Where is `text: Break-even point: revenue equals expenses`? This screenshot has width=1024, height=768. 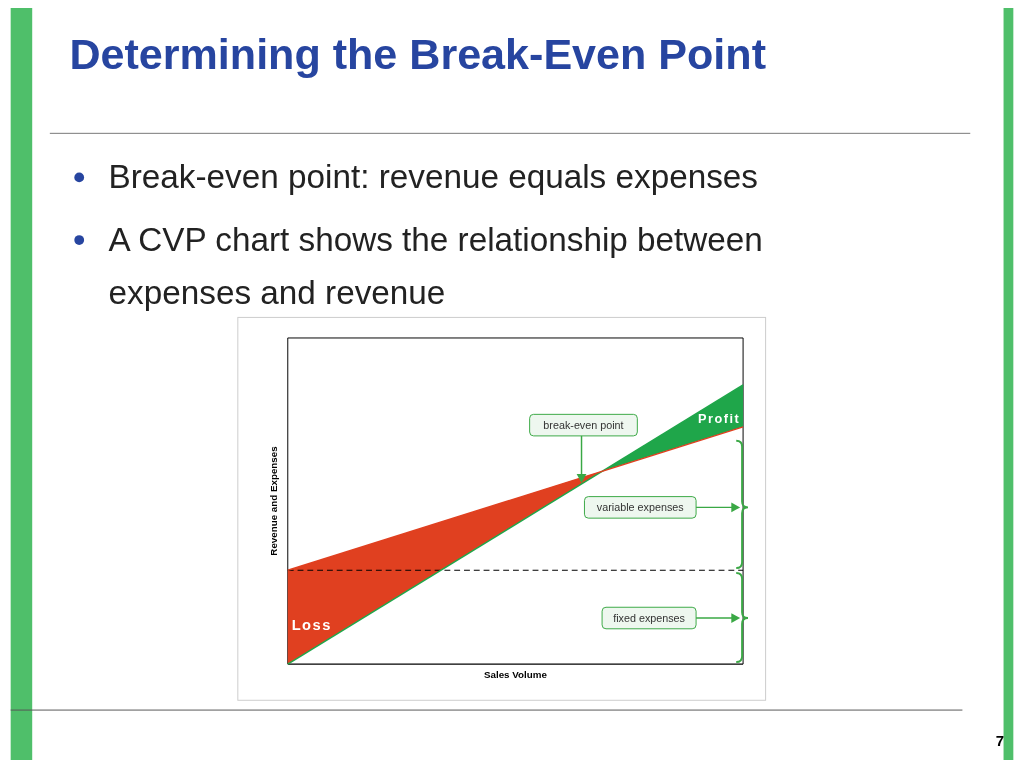 text: Break-even point: revenue equals expenses is located at coordinates (433, 177).